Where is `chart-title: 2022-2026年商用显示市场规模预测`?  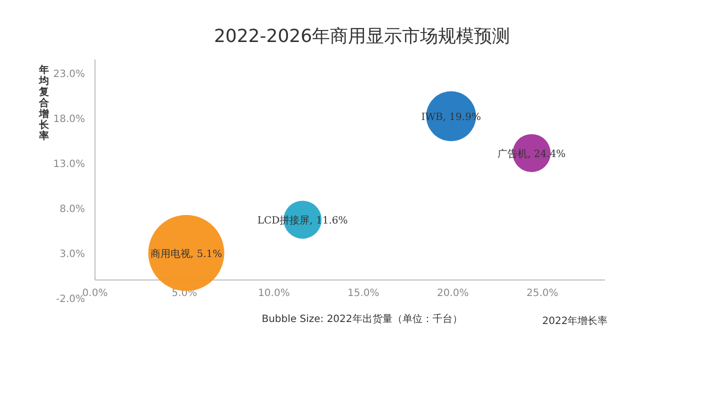
chart-title: 2022-2026年商用显示市场规模预测 is located at coordinates (362, 36).